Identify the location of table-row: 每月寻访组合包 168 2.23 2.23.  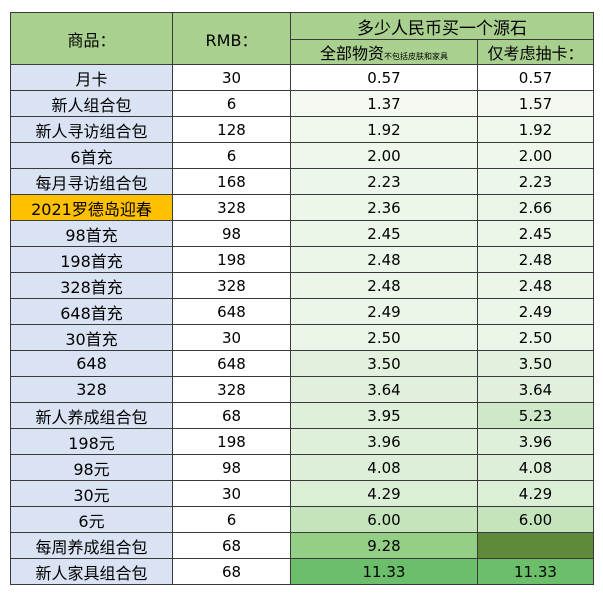
(302, 181).